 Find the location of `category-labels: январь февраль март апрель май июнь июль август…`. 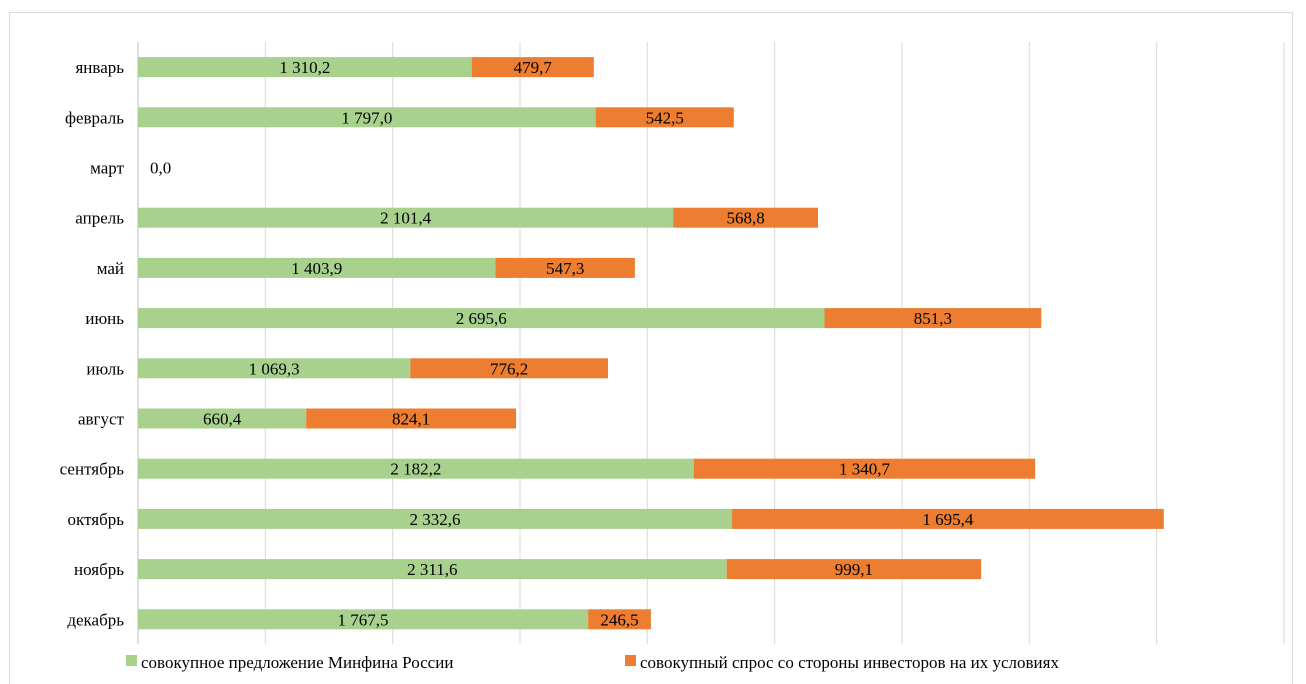

category-labels: январь февраль март апрель май июнь июль август… is located at coordinates (92, 343).